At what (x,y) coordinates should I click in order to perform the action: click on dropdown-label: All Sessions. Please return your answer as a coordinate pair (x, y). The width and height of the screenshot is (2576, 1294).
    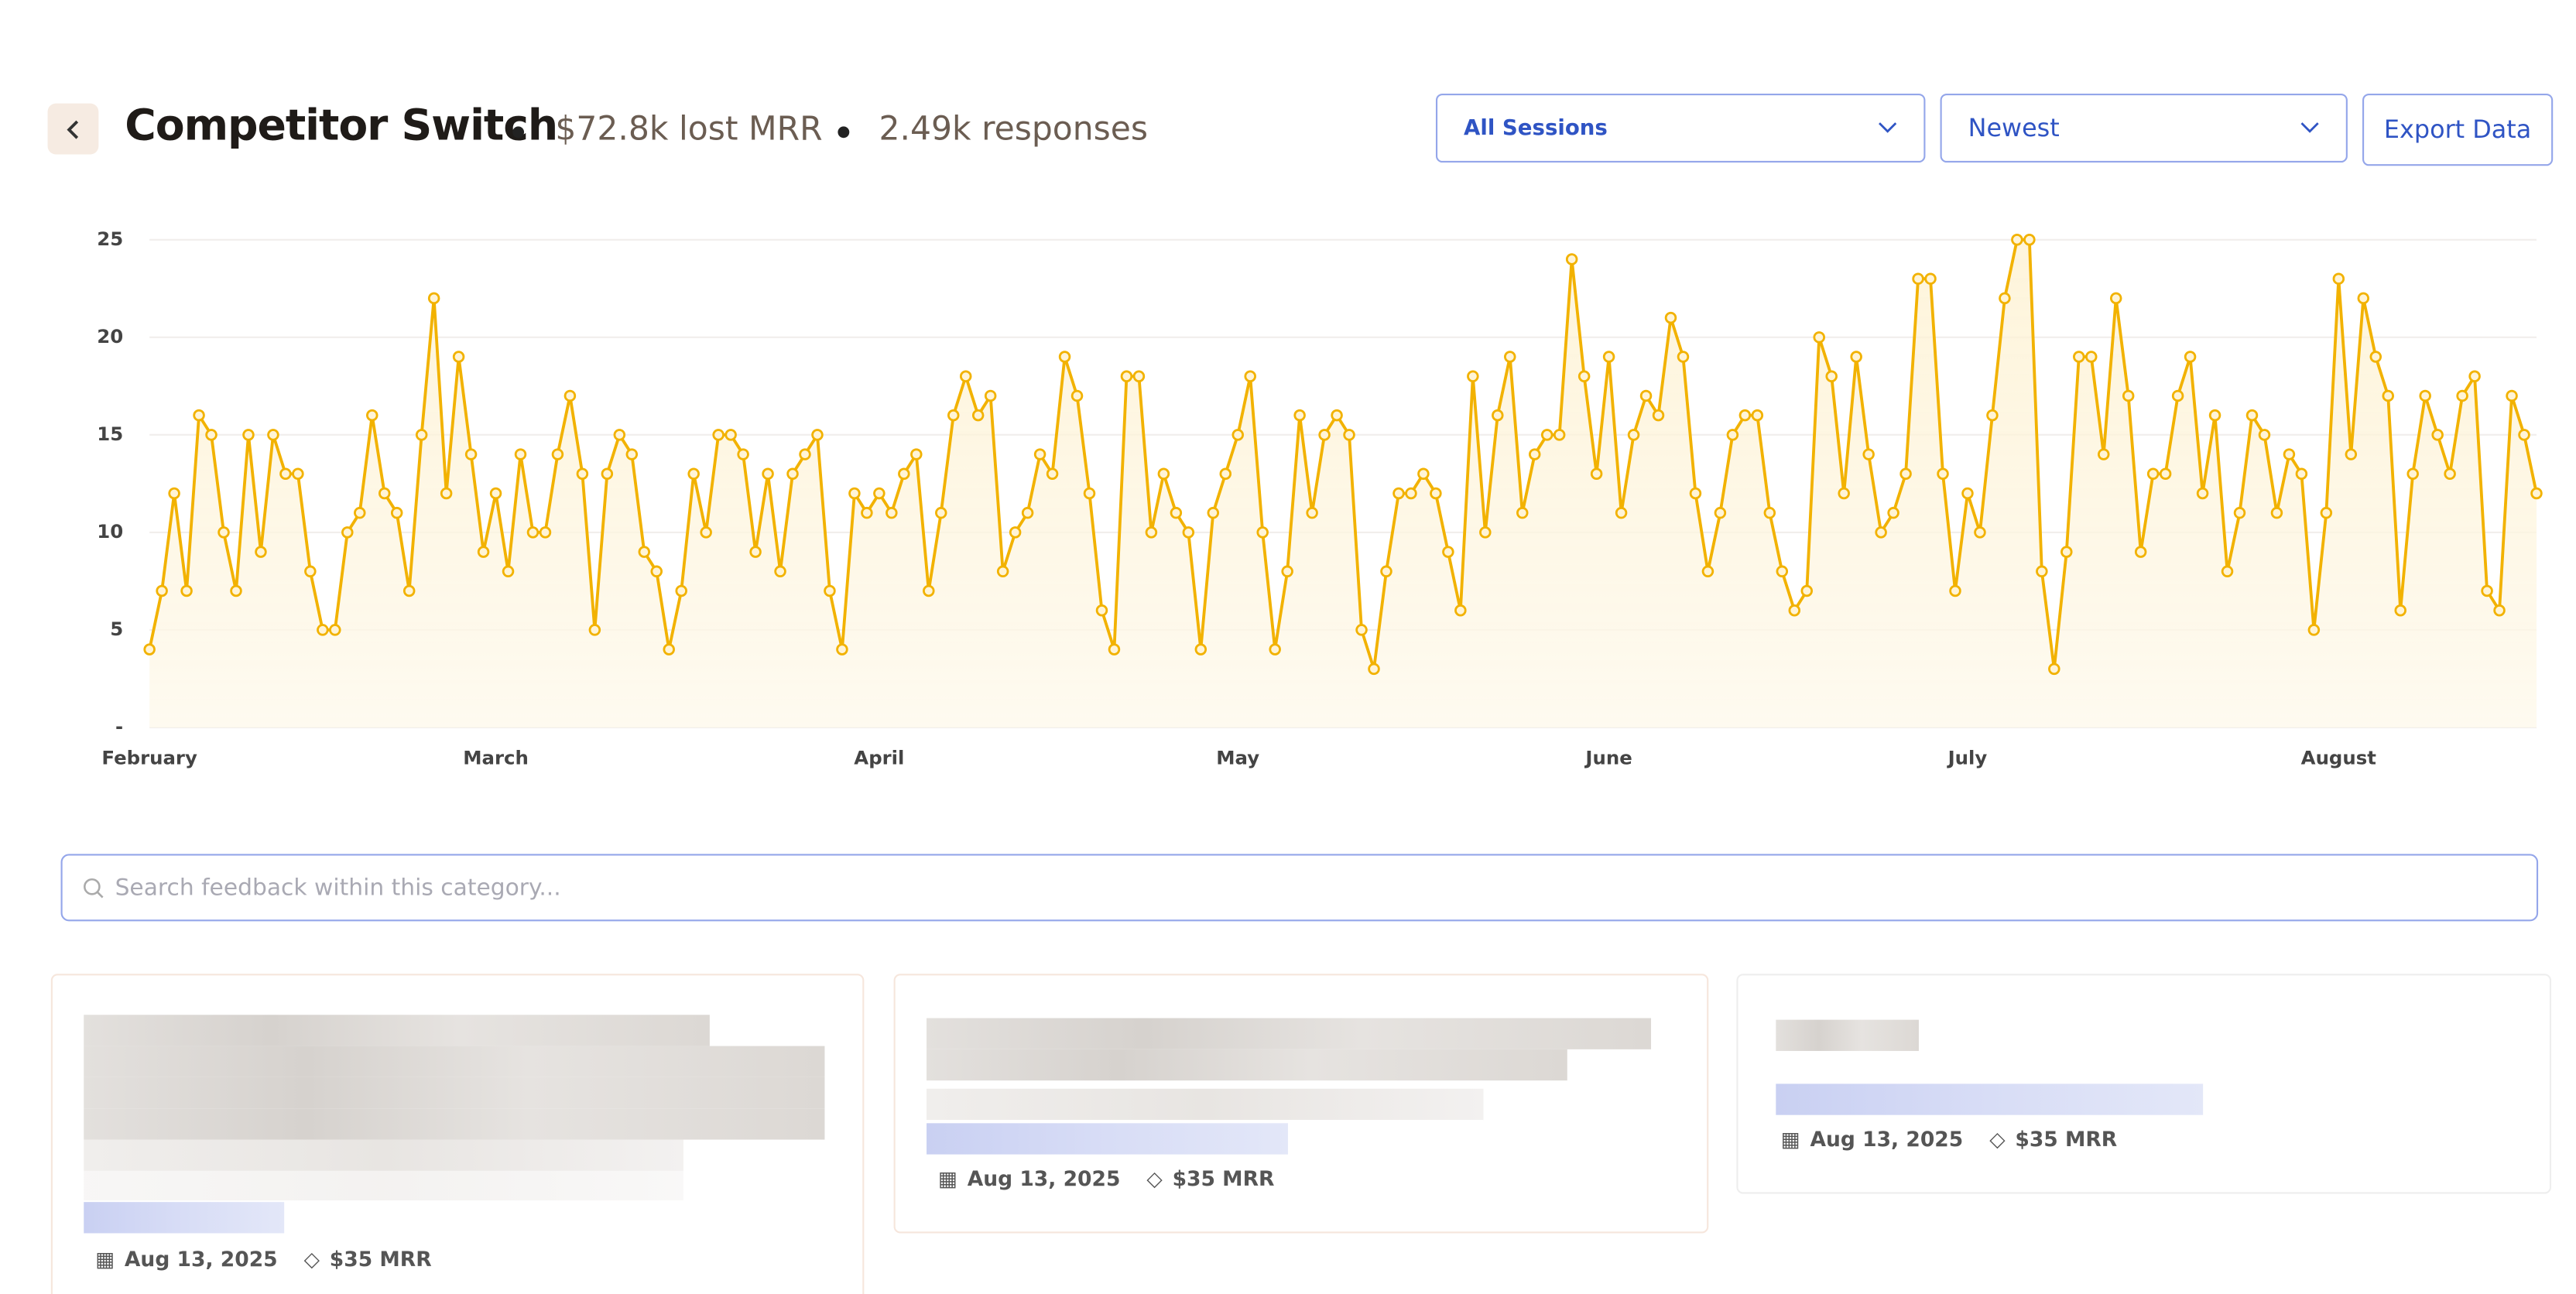
    Looking at the image, I should click on (1536, 128).